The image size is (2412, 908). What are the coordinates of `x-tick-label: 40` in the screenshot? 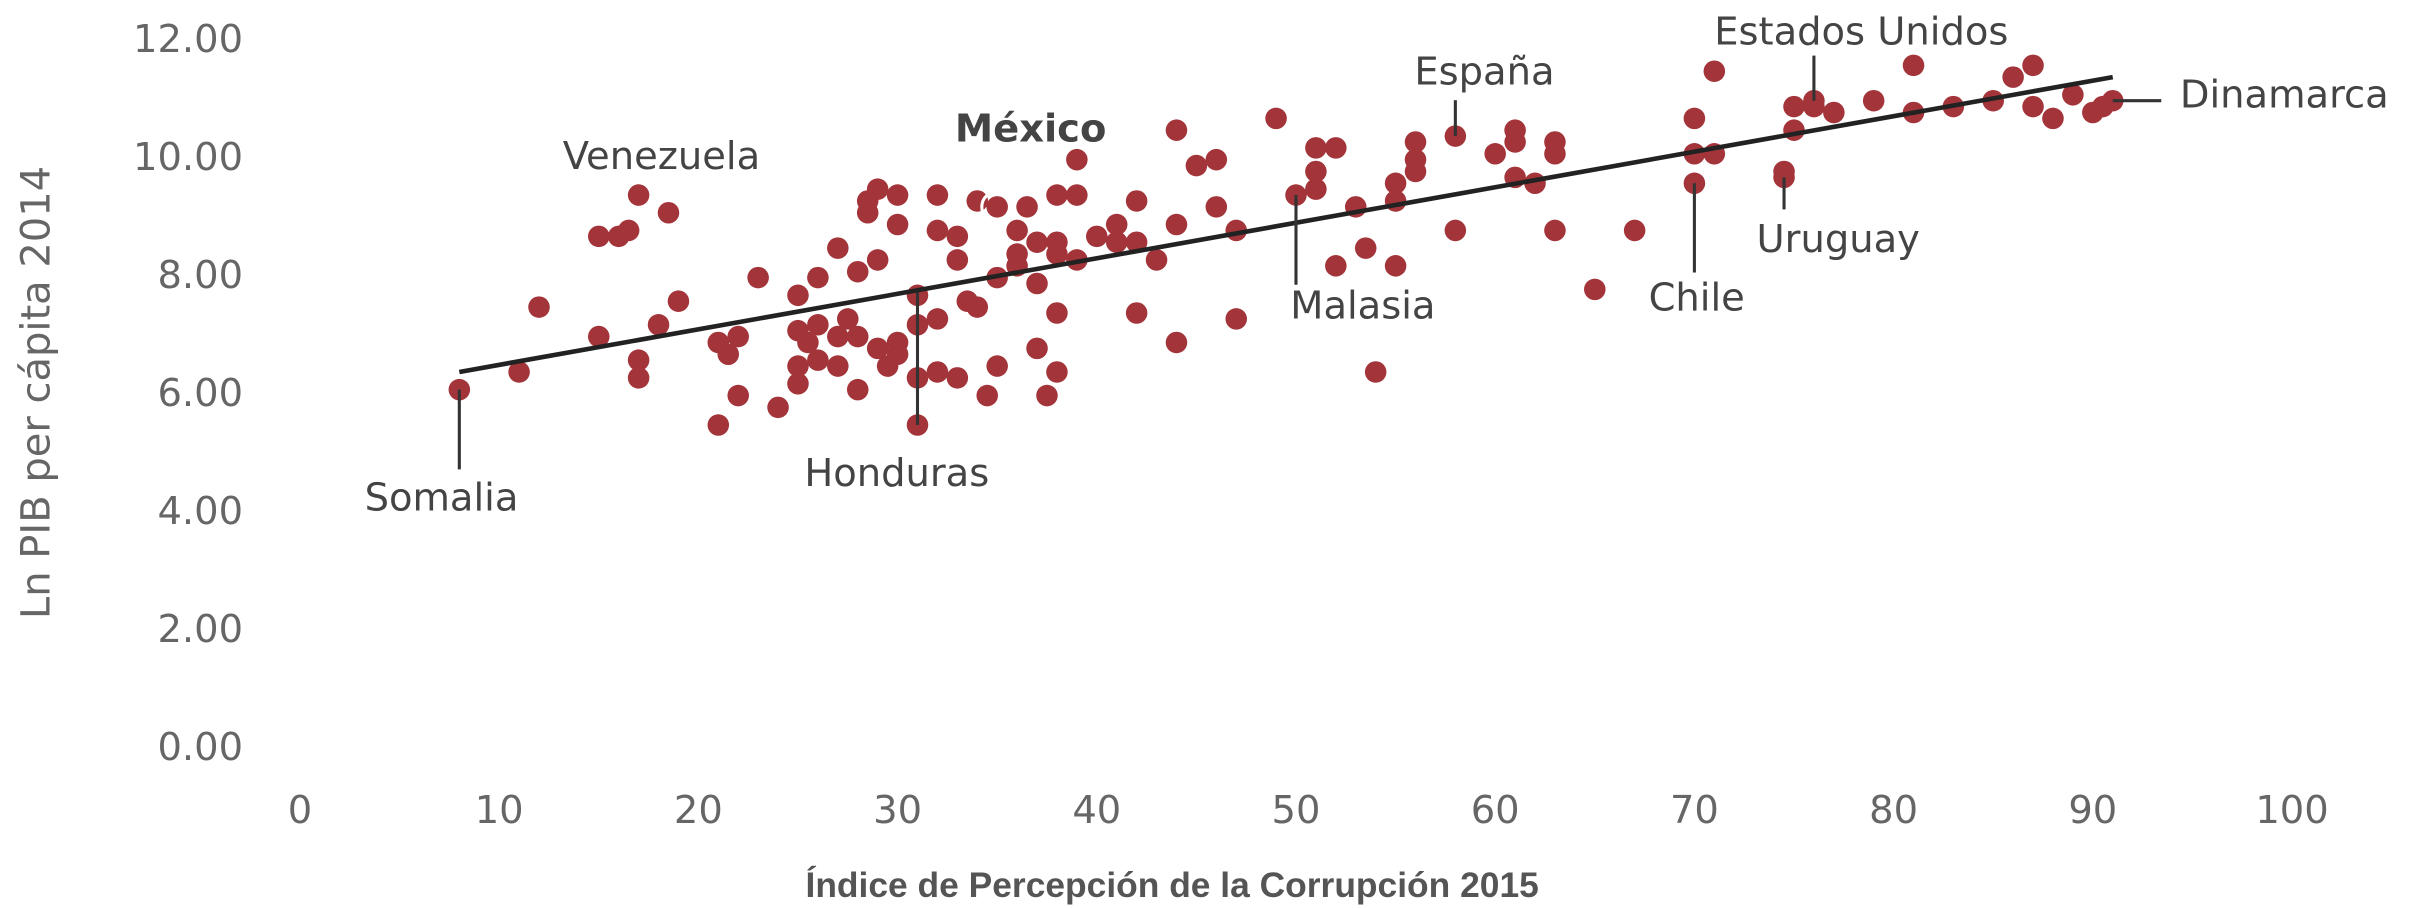 It's located at (1096, 810).